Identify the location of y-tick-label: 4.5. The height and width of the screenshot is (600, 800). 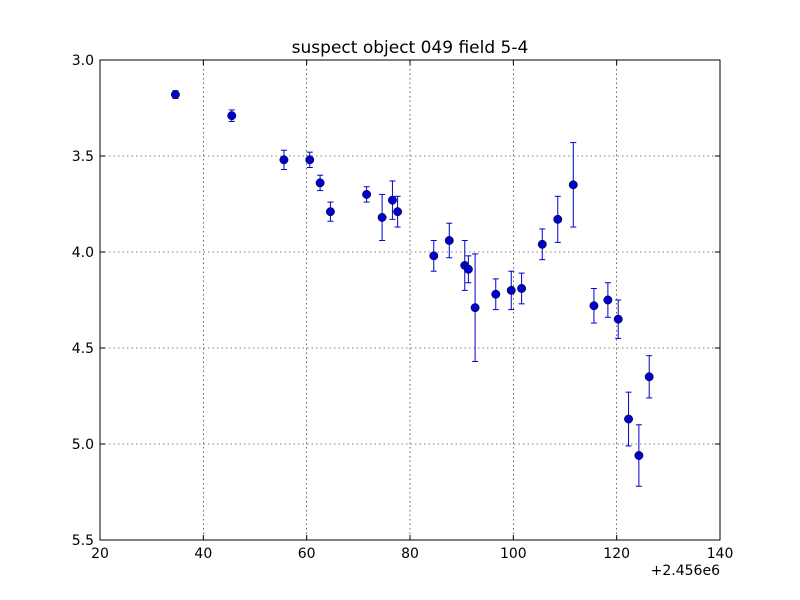
(83, 349).